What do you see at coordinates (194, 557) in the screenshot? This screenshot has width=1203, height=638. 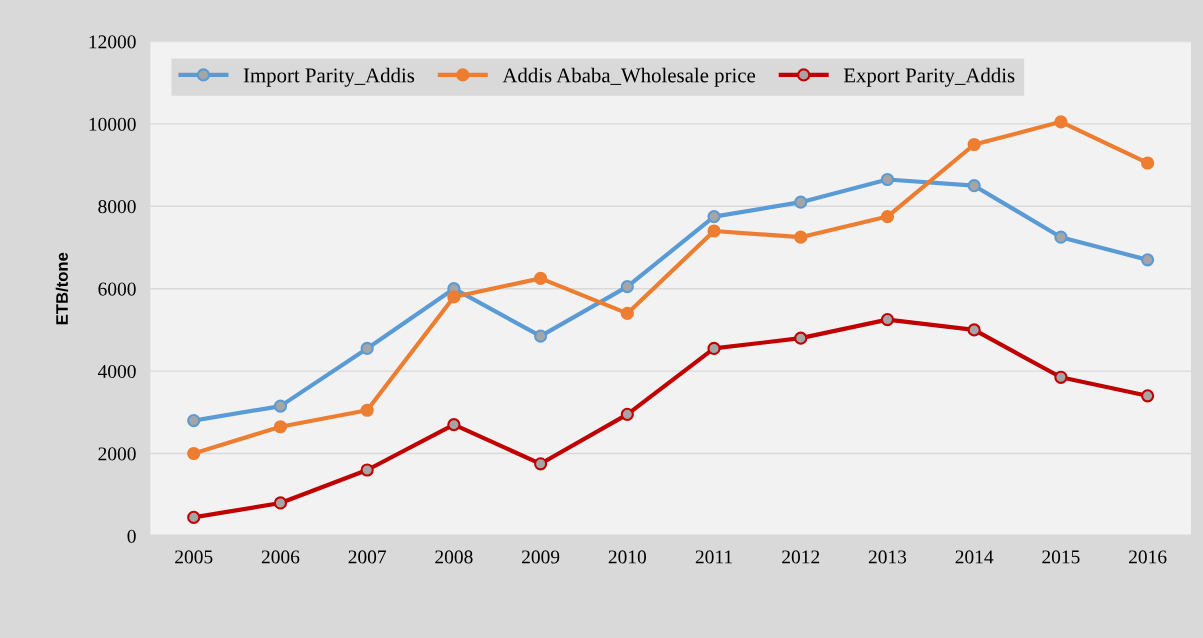 I see `x-tick-label: 2005` at bounding box center [194, 557].